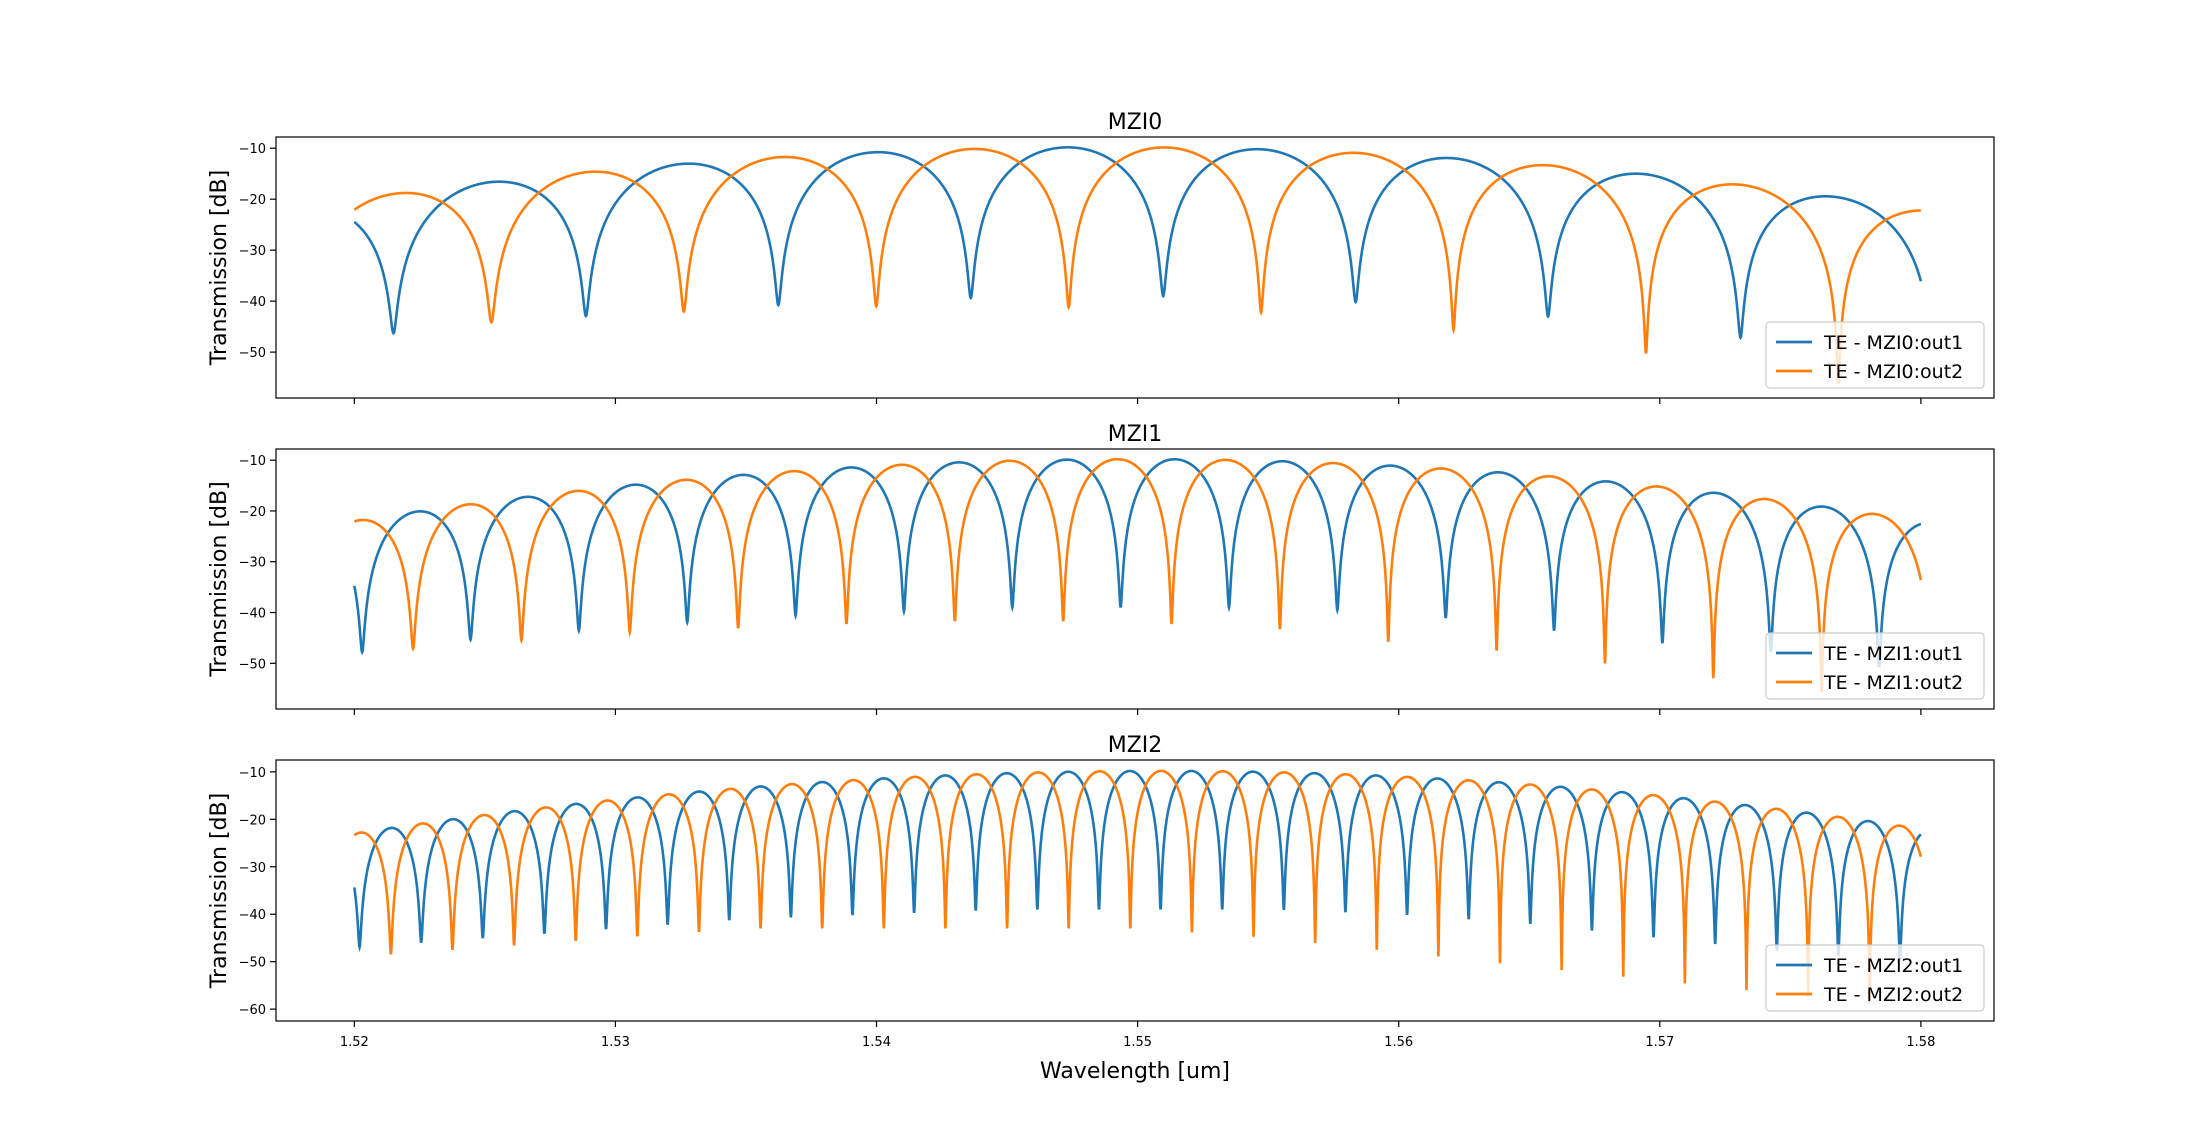  Describe the element at coordinates (1398, 1042) in the screenshot. I see `x-tick-label: 1.56` at that location.